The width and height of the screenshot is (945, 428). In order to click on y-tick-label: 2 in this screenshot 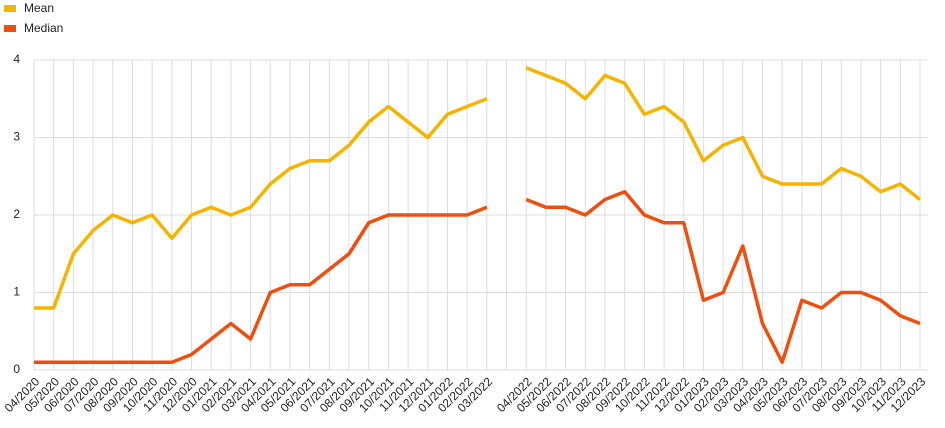, I will do `click(16, 214)`.